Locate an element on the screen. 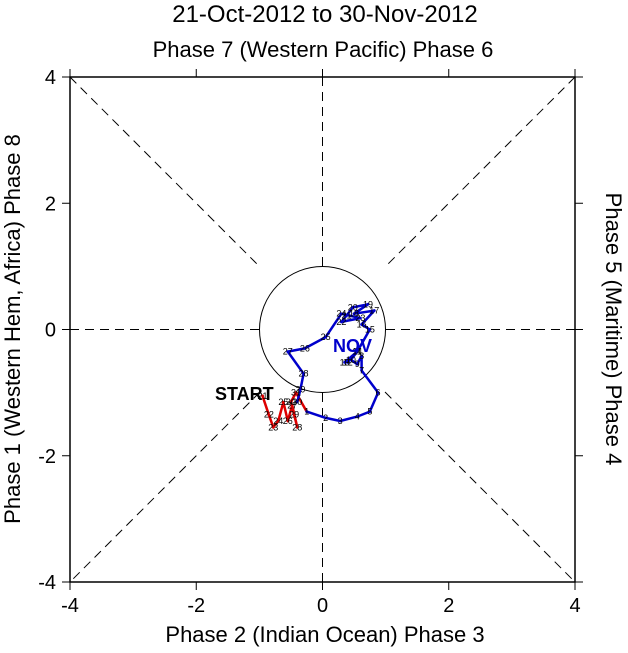 The width and height of the screenshot is (628, 653). diagonal-guide-se is located at coordinates (480, 487).